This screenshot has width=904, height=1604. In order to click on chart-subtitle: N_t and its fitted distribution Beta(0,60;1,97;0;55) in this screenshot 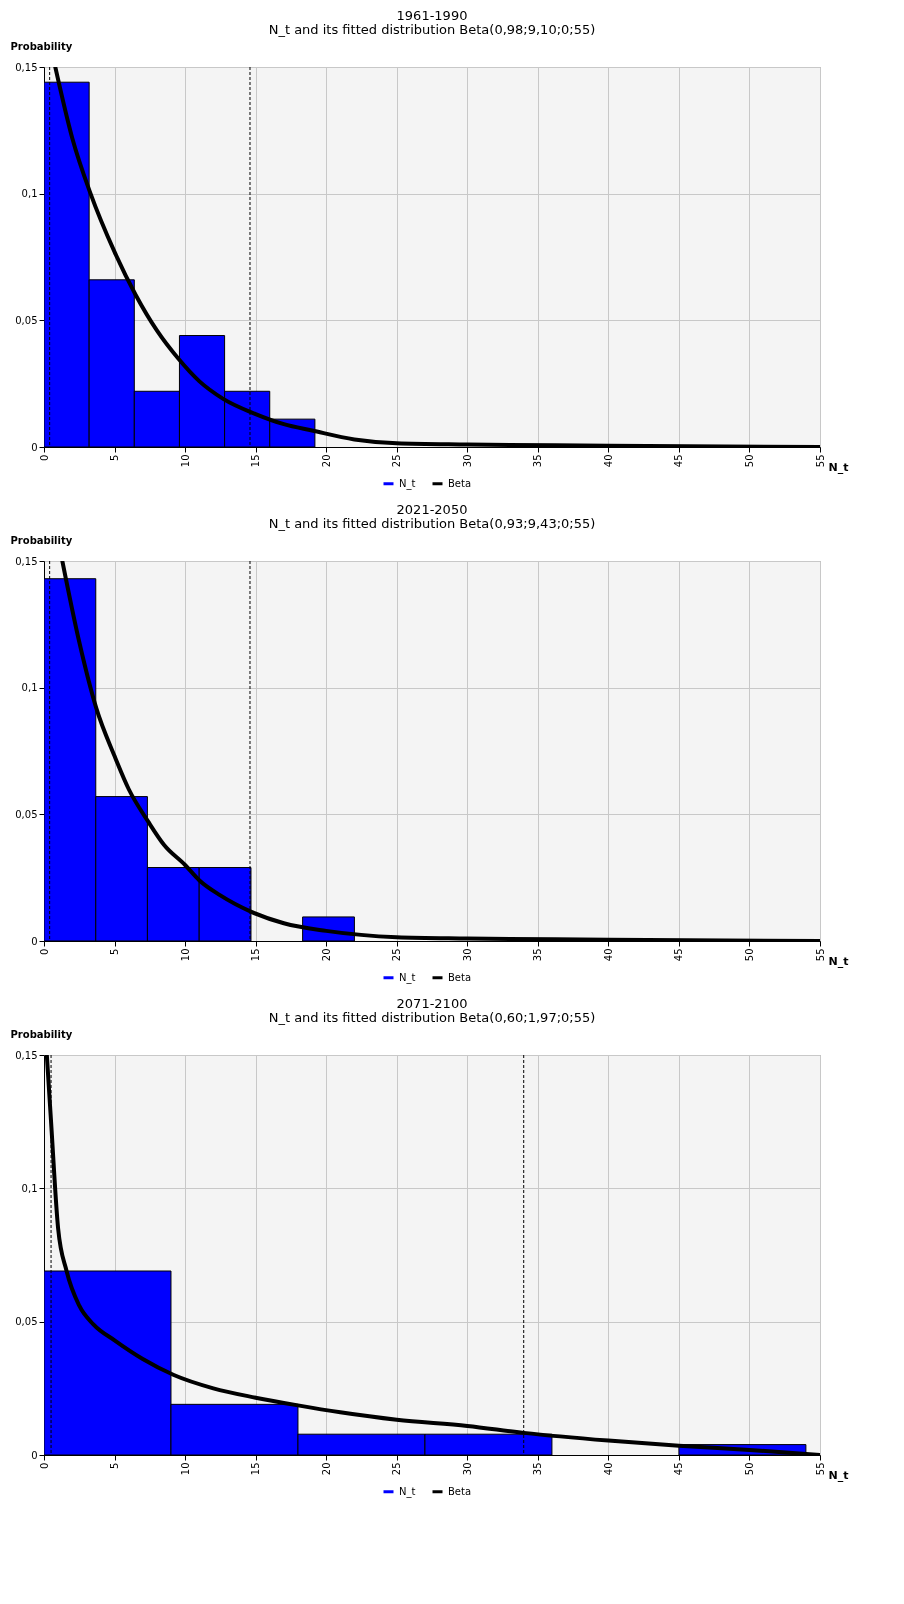, I will do `click(432, 1017)`.